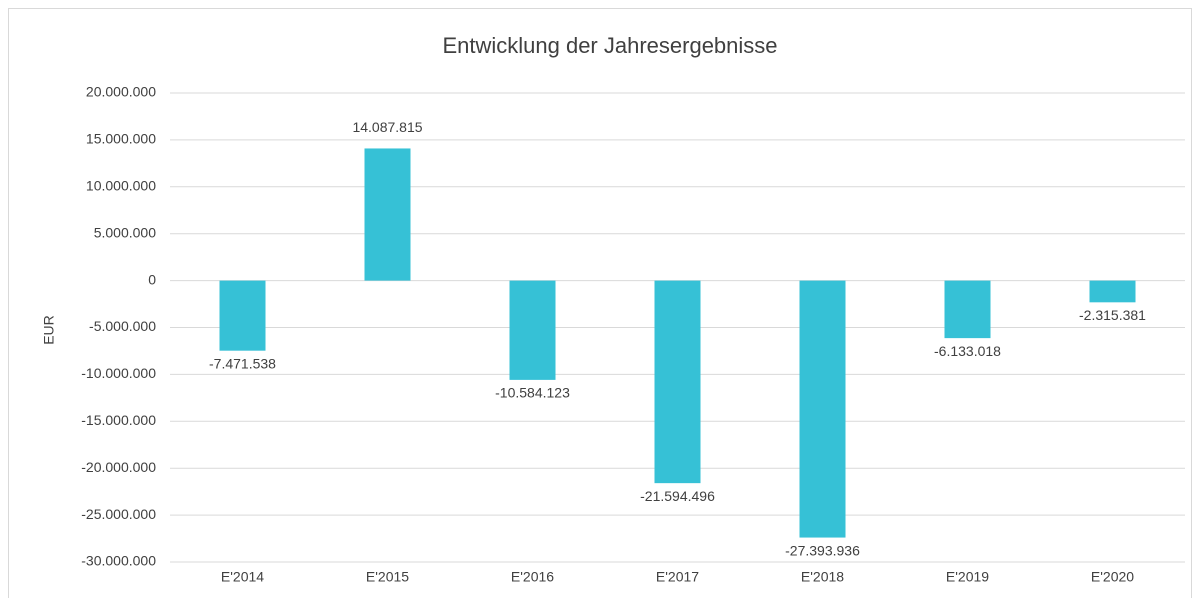  What do you see at coordinates (121, 186) in the screenshot?
I see `y-tick-label: 10.000.000` at bounding box center [121, 186].